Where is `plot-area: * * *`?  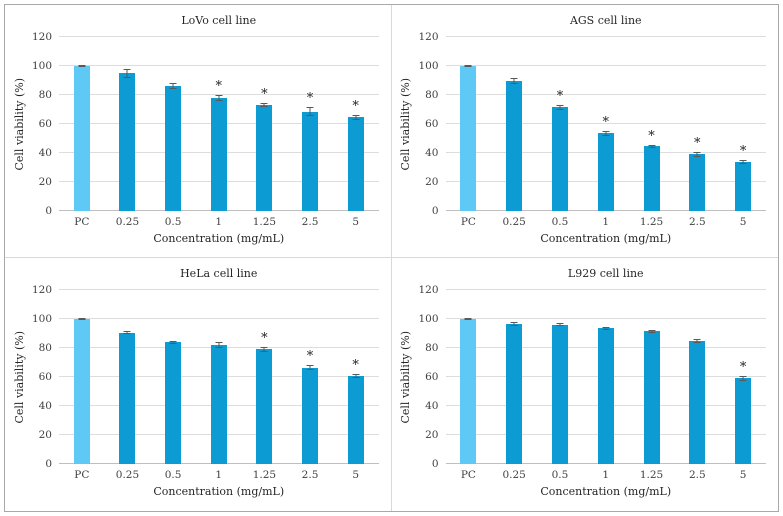 plot-area: * * * is located at coordinates (219, 376).